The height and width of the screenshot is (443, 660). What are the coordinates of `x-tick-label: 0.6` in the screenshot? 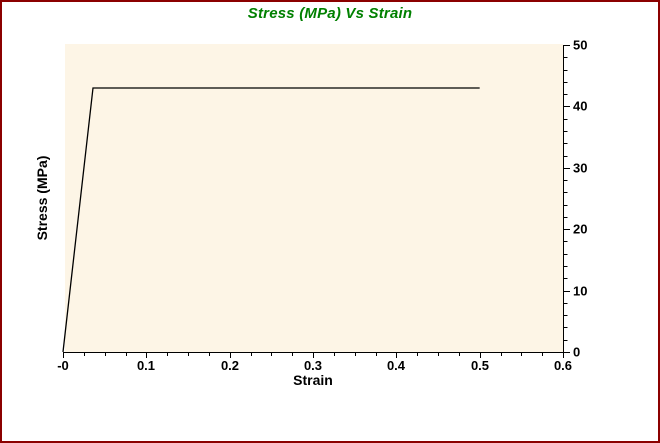 It's located at (563, 365).